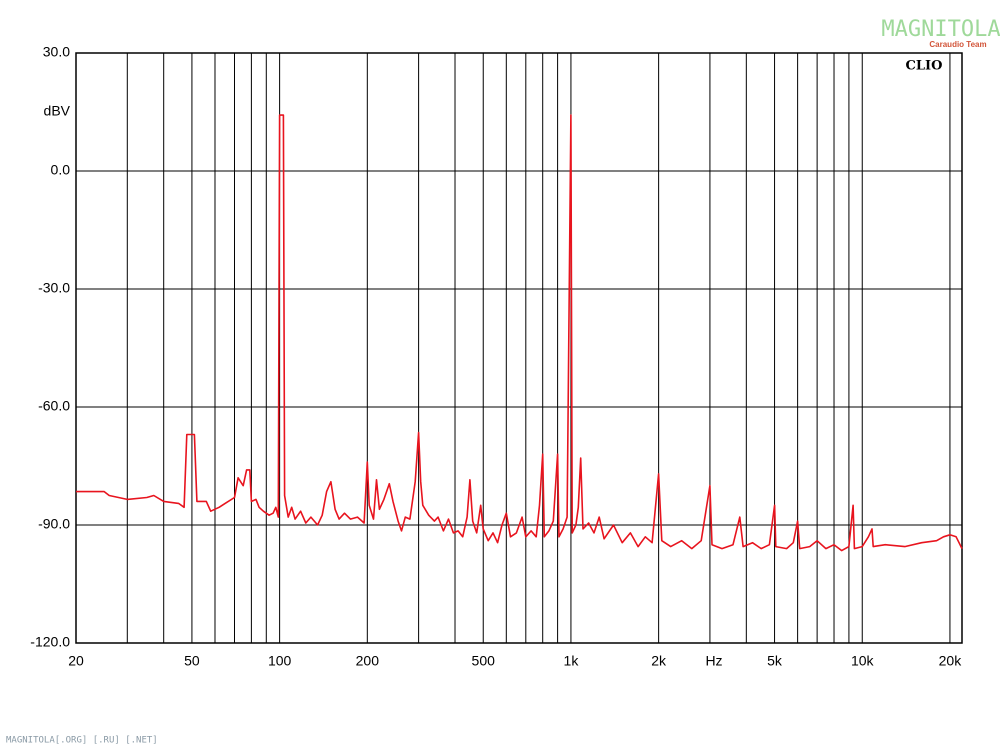  I want to click on brand: CLIO, so click(924, 66).